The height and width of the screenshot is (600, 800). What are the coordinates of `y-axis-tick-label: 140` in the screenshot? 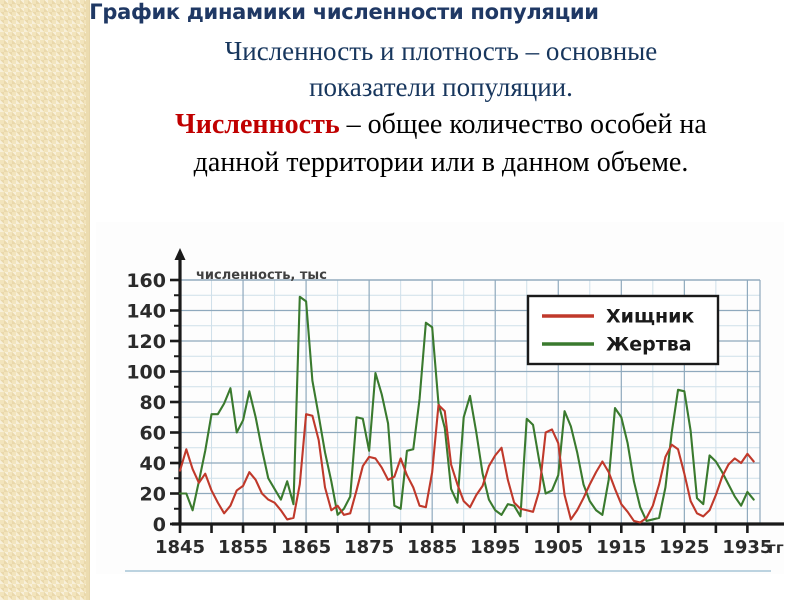 It's located at (146, 312).